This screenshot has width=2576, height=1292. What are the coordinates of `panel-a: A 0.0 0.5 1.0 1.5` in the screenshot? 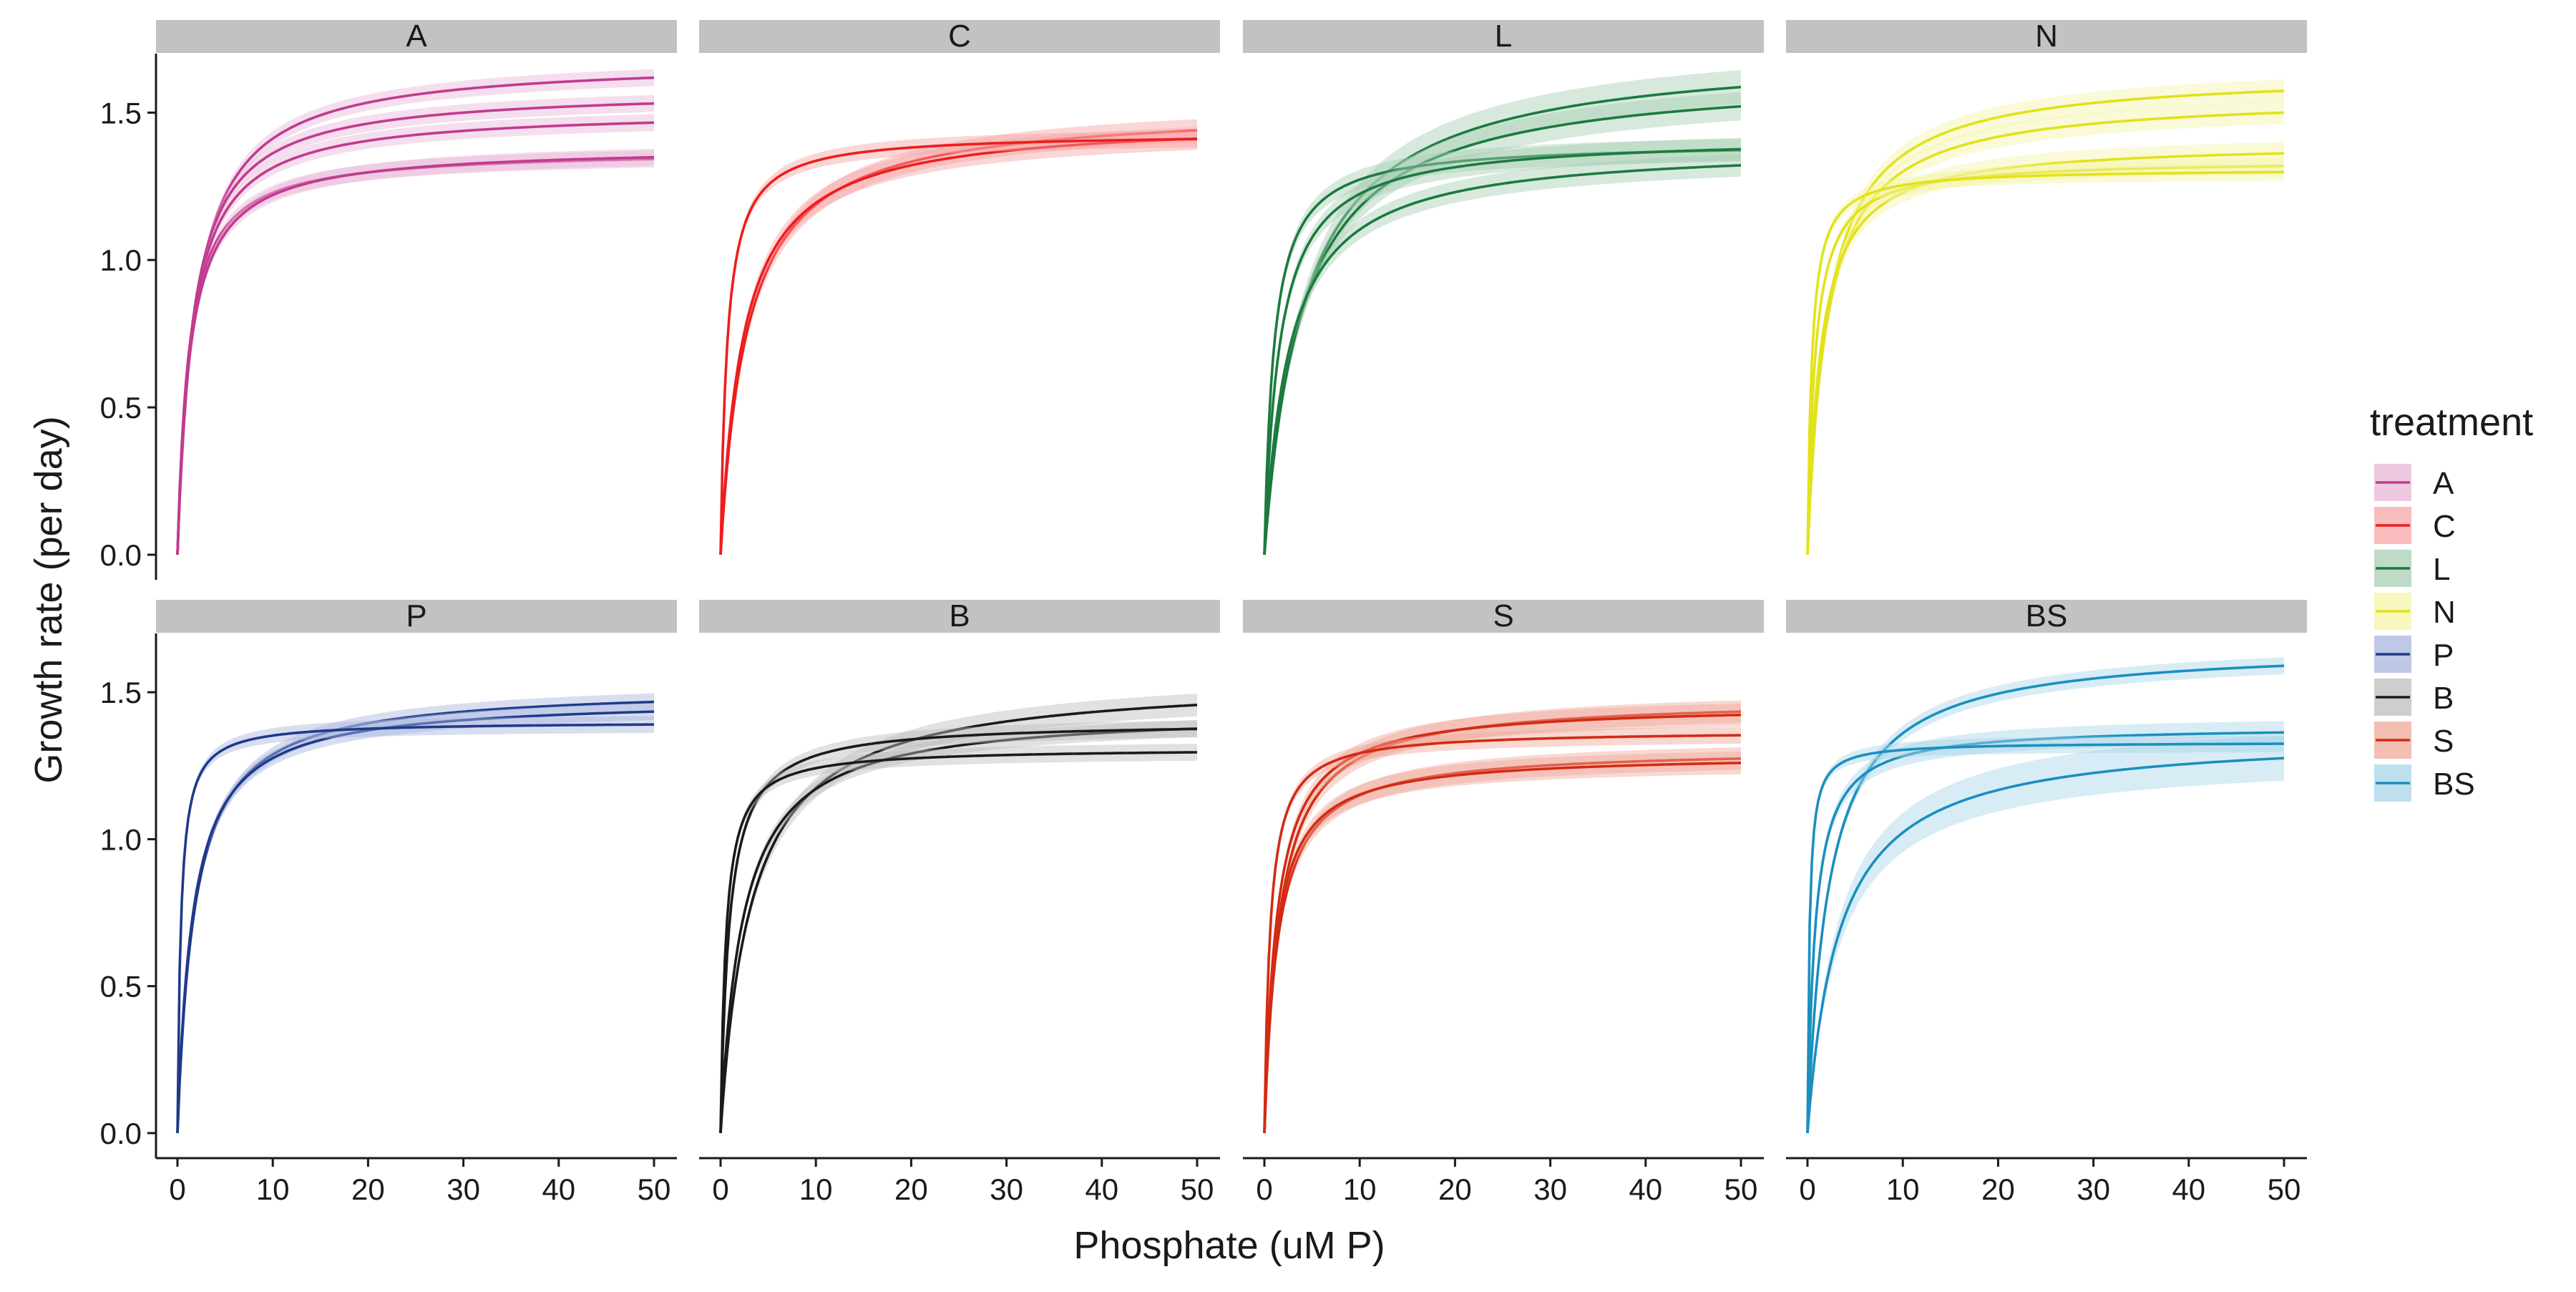 It's located at (389, 299).